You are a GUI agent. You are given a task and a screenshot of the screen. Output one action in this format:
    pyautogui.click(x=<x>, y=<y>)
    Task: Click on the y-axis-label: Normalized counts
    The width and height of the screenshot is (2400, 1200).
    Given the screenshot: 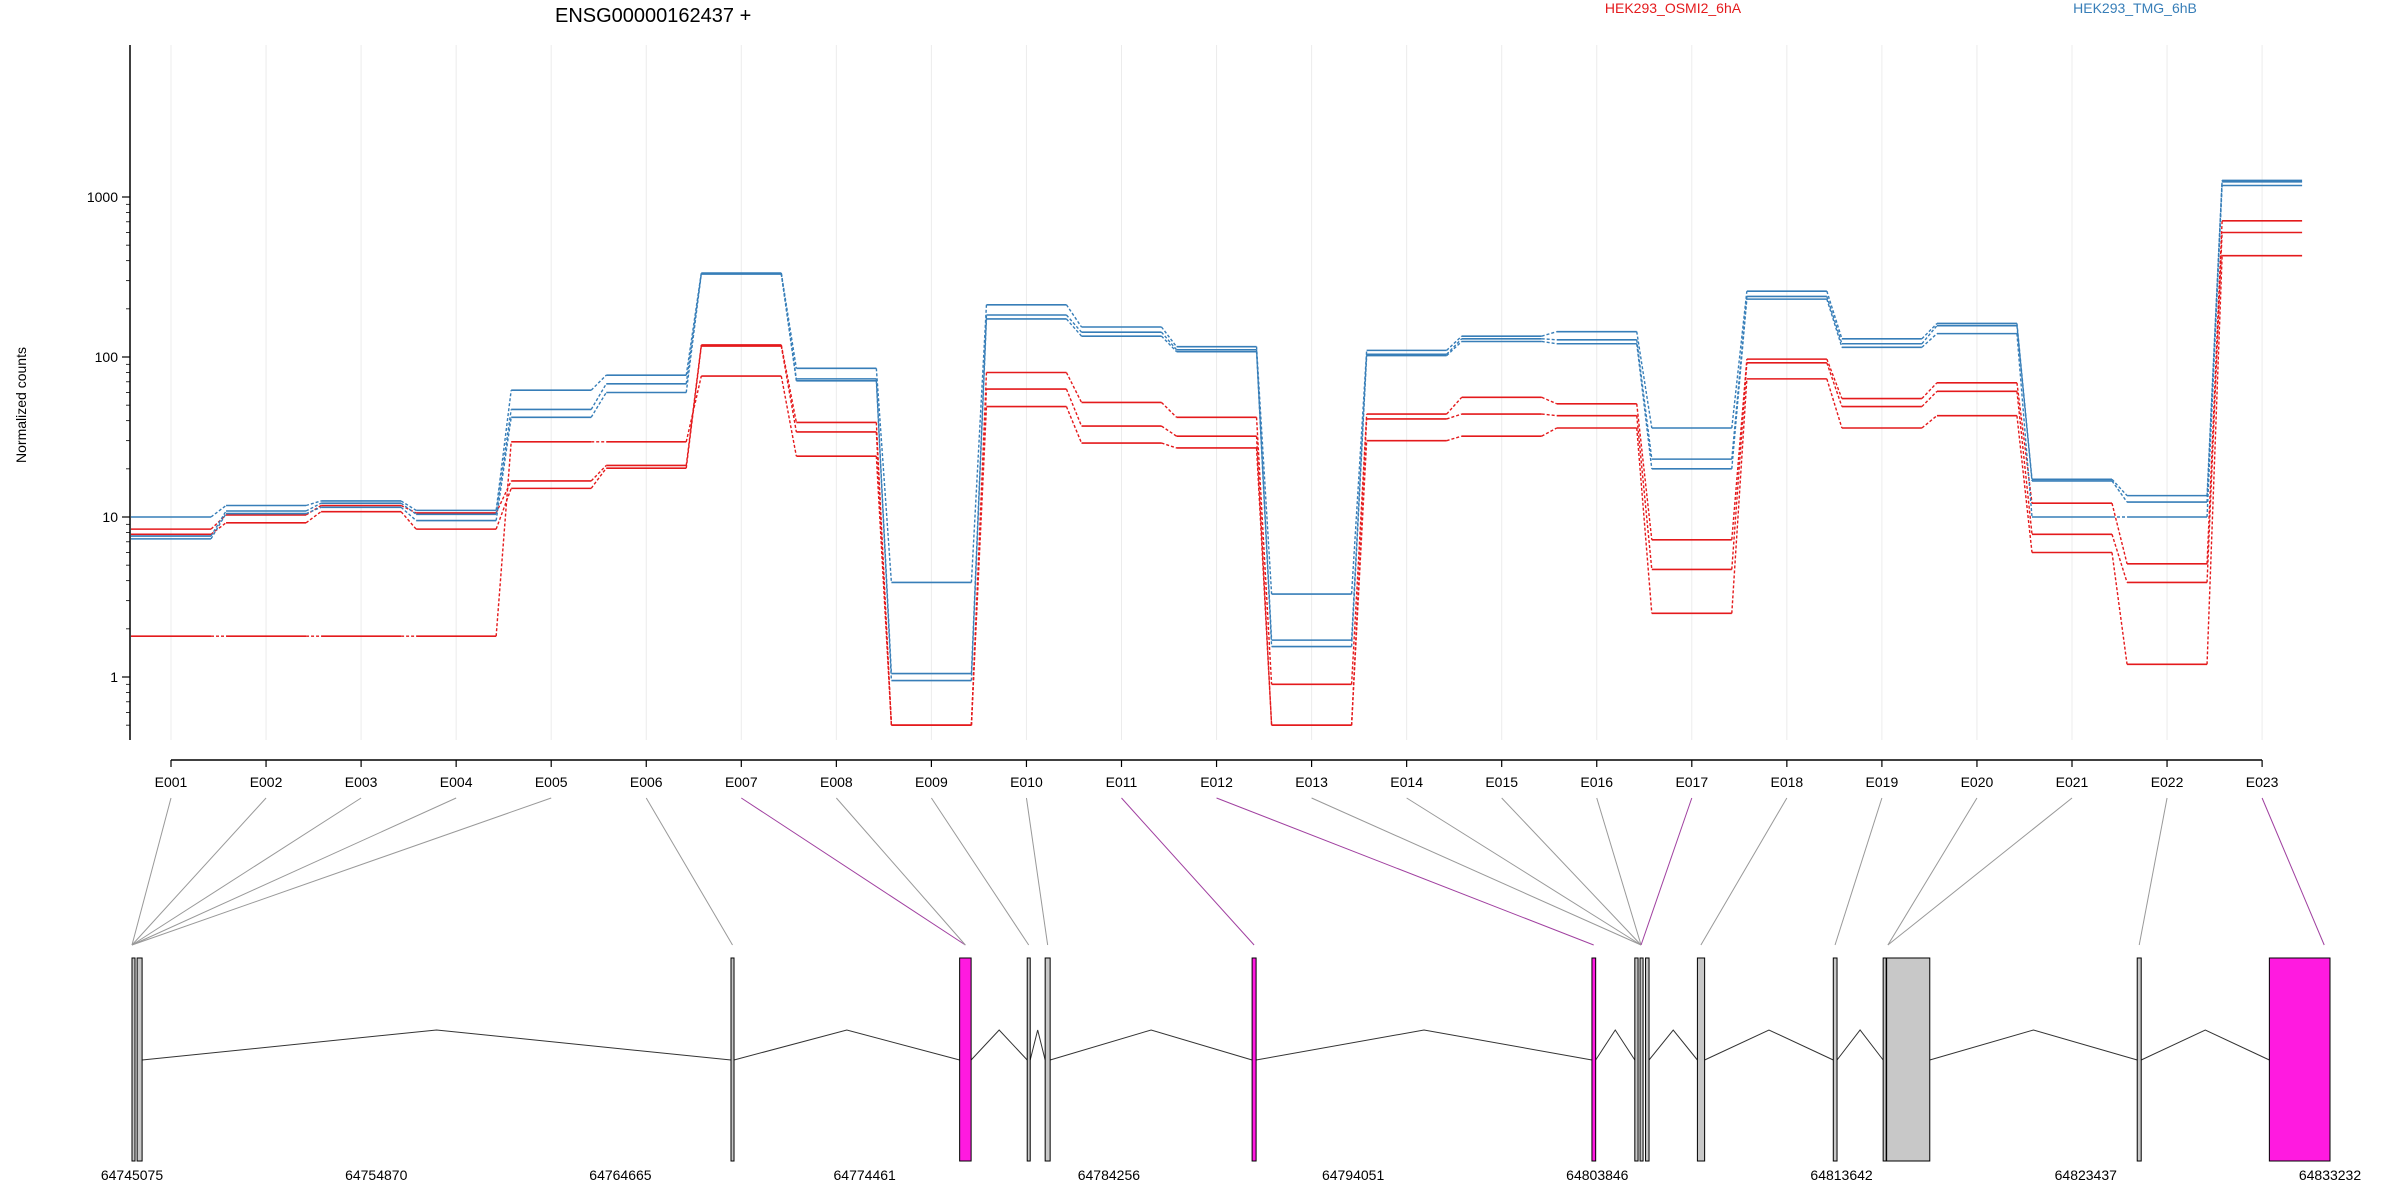 What is the action you would take?
    pyautogui.click(x=21, y=405)
    